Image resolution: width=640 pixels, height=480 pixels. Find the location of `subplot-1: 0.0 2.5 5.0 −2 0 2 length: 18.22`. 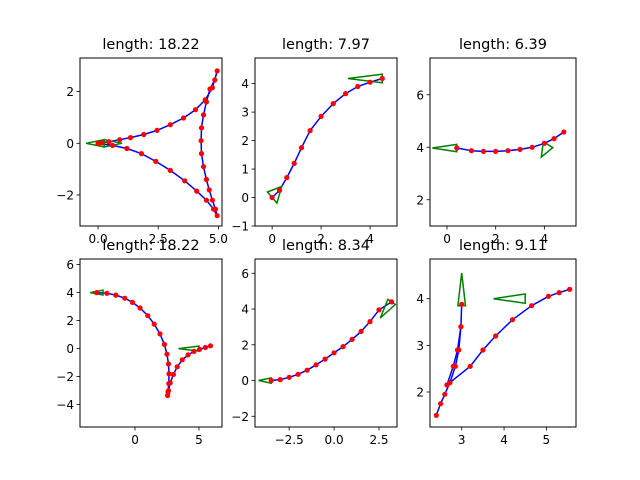

subplot-1: 0.0 2.5 5.0 −2 0 2 length: 18.22 is located at coordinates (142, 141).